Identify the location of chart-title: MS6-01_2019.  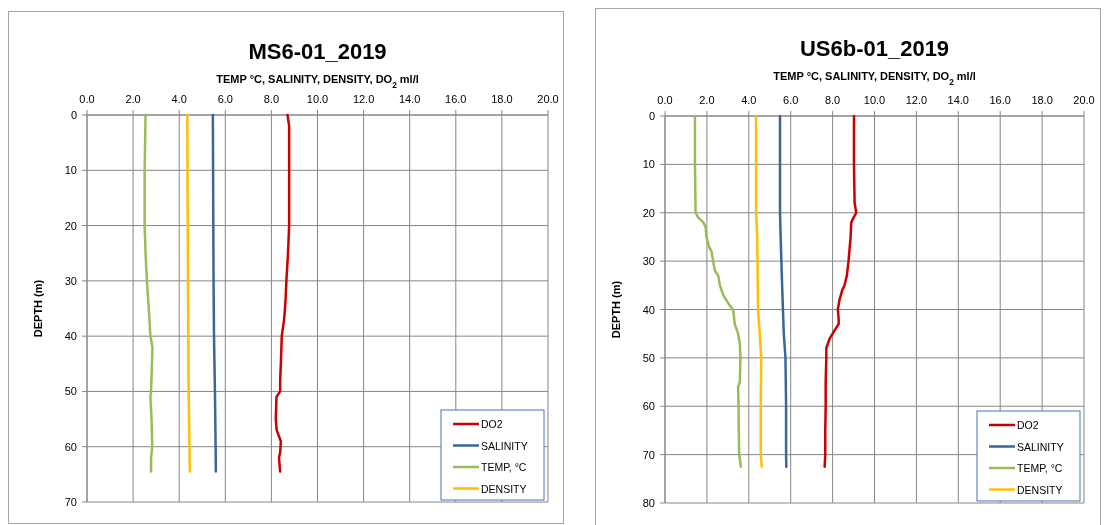
(317, 51).